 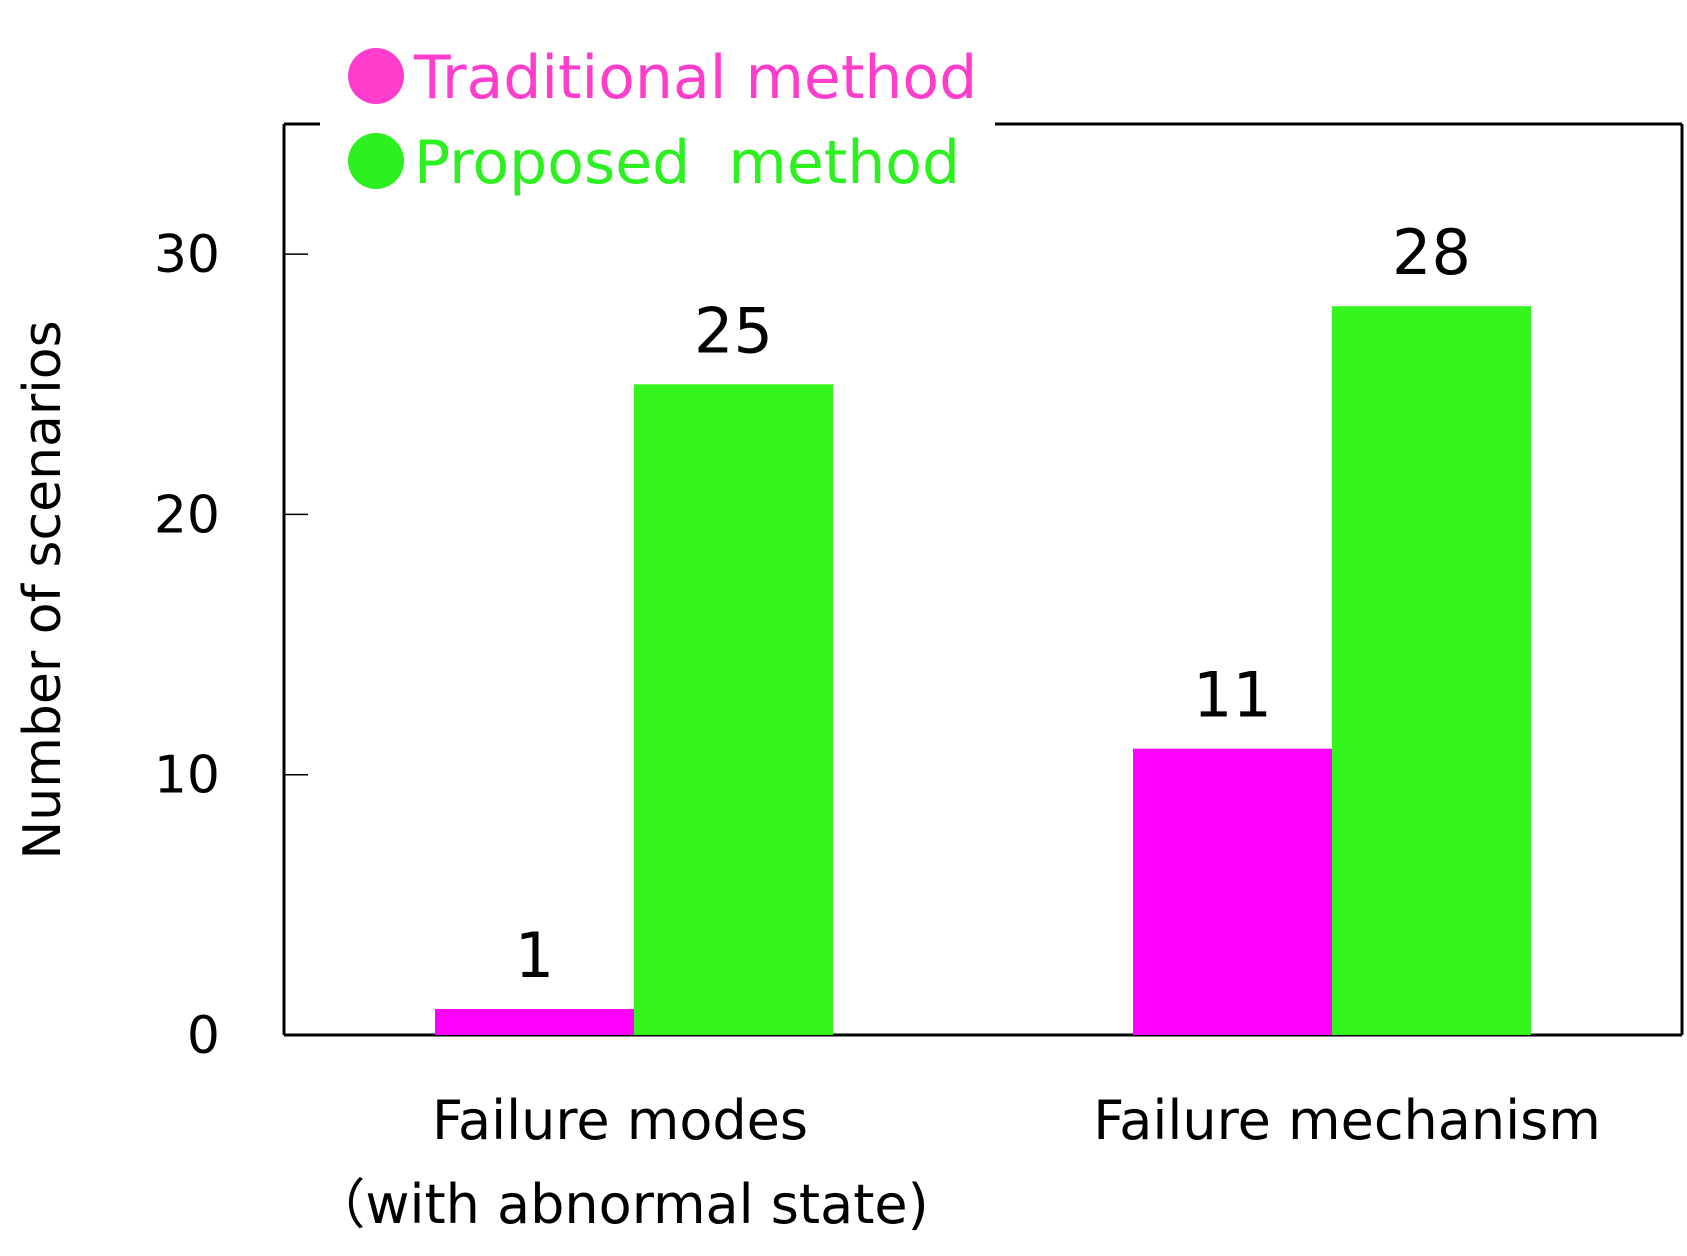 What do you see at coordinates (187, 776) in the screenshot?
I see `y-tick-label-10: 10` at bounding box center [187, 776].